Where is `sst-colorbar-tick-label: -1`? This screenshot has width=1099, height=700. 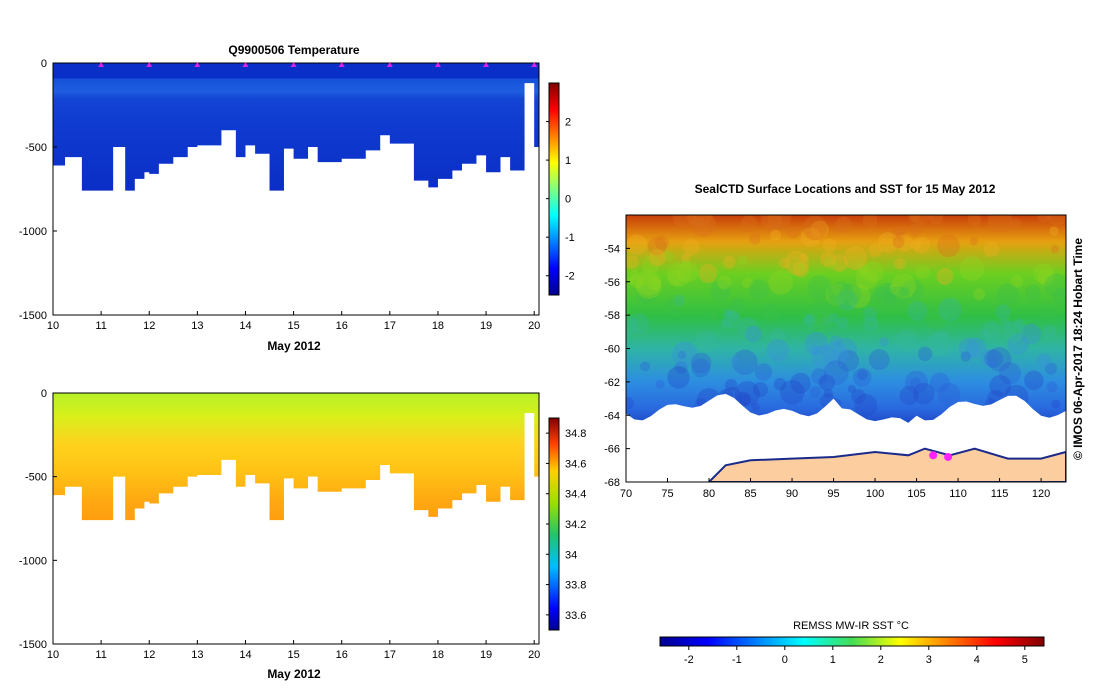
sst-colorbar-tick-label: -1 is located at coordinates (737, 660).